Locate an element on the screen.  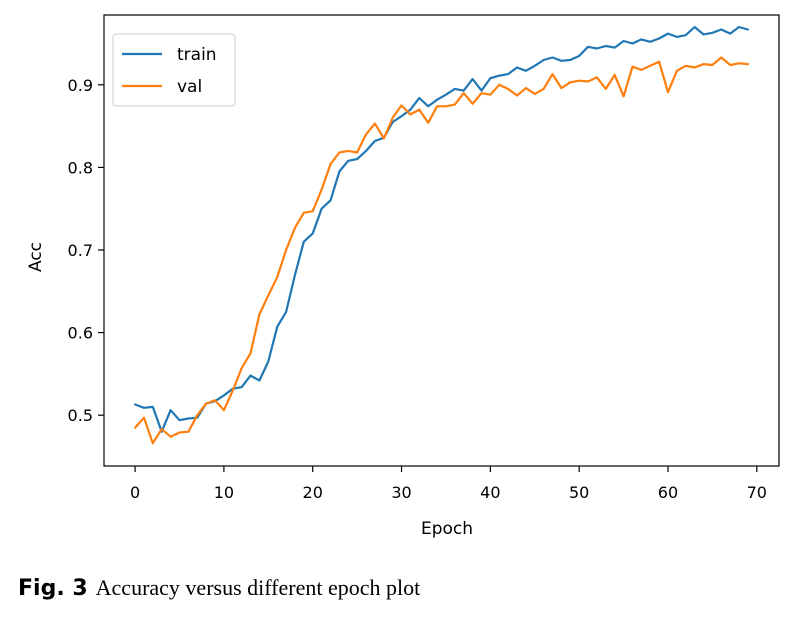
x-tick-label: 20 is located at coordinates (313, 492).